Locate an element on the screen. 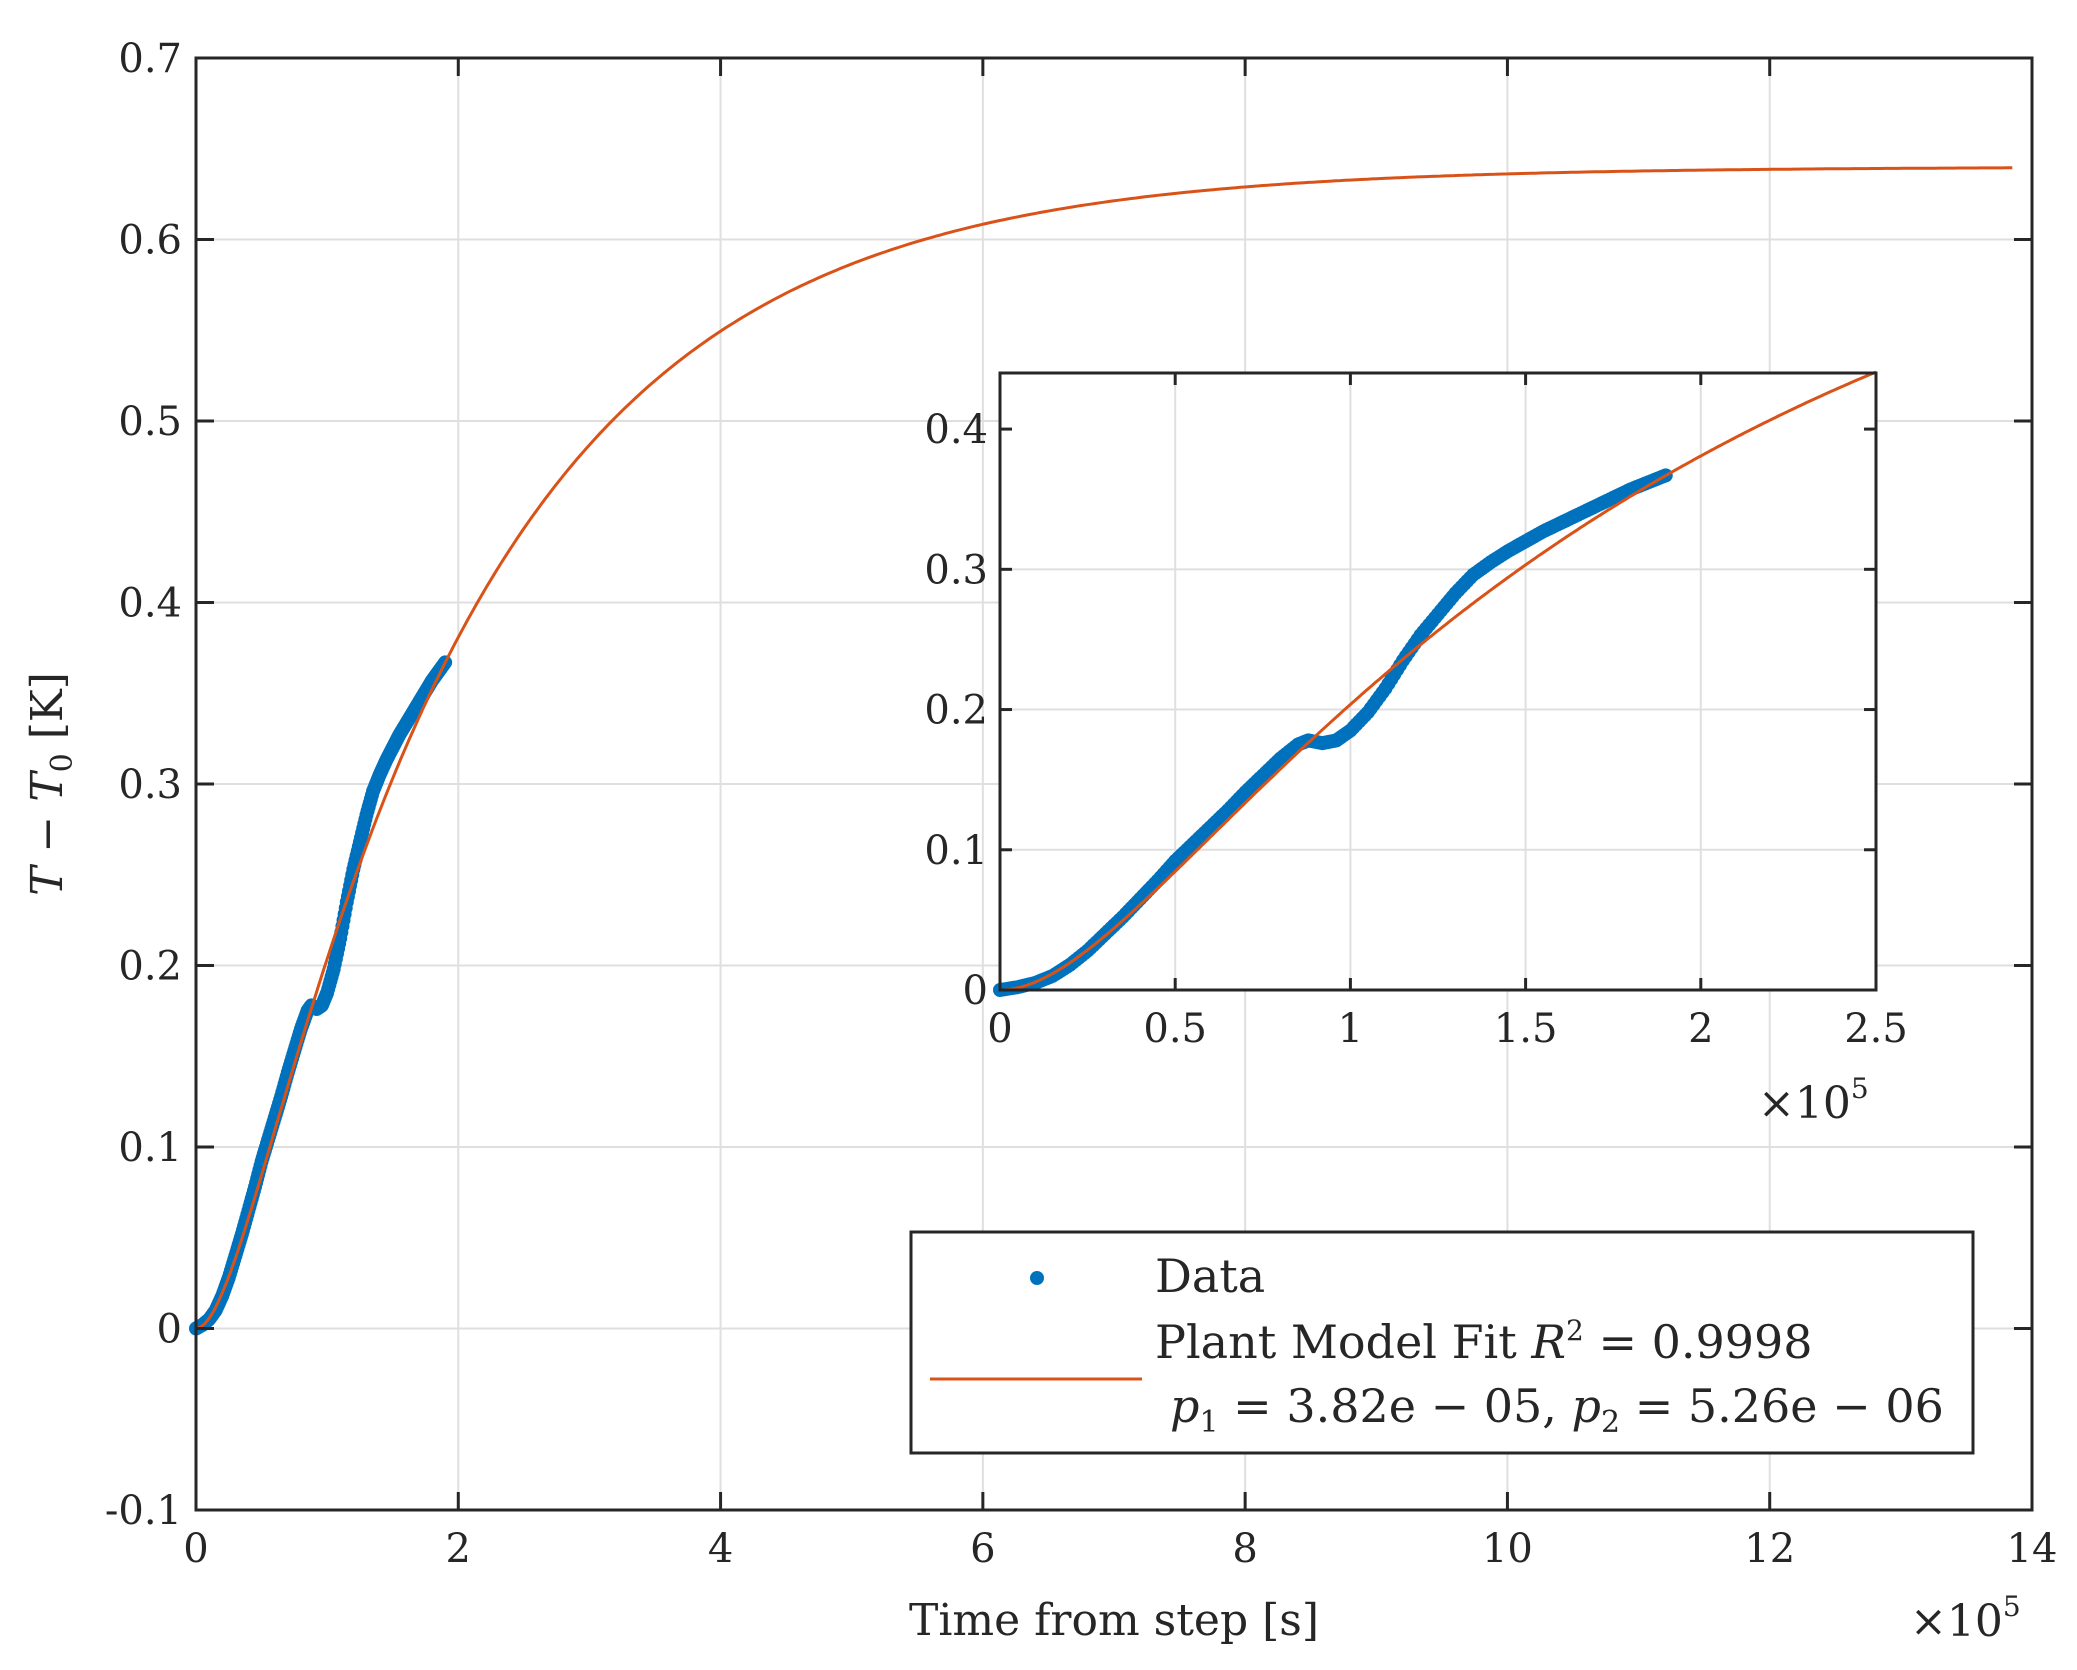 This screenshot has height=1670, width=2077. main-y-tick-label: -0.1 is located at coordinates (143, 1511).